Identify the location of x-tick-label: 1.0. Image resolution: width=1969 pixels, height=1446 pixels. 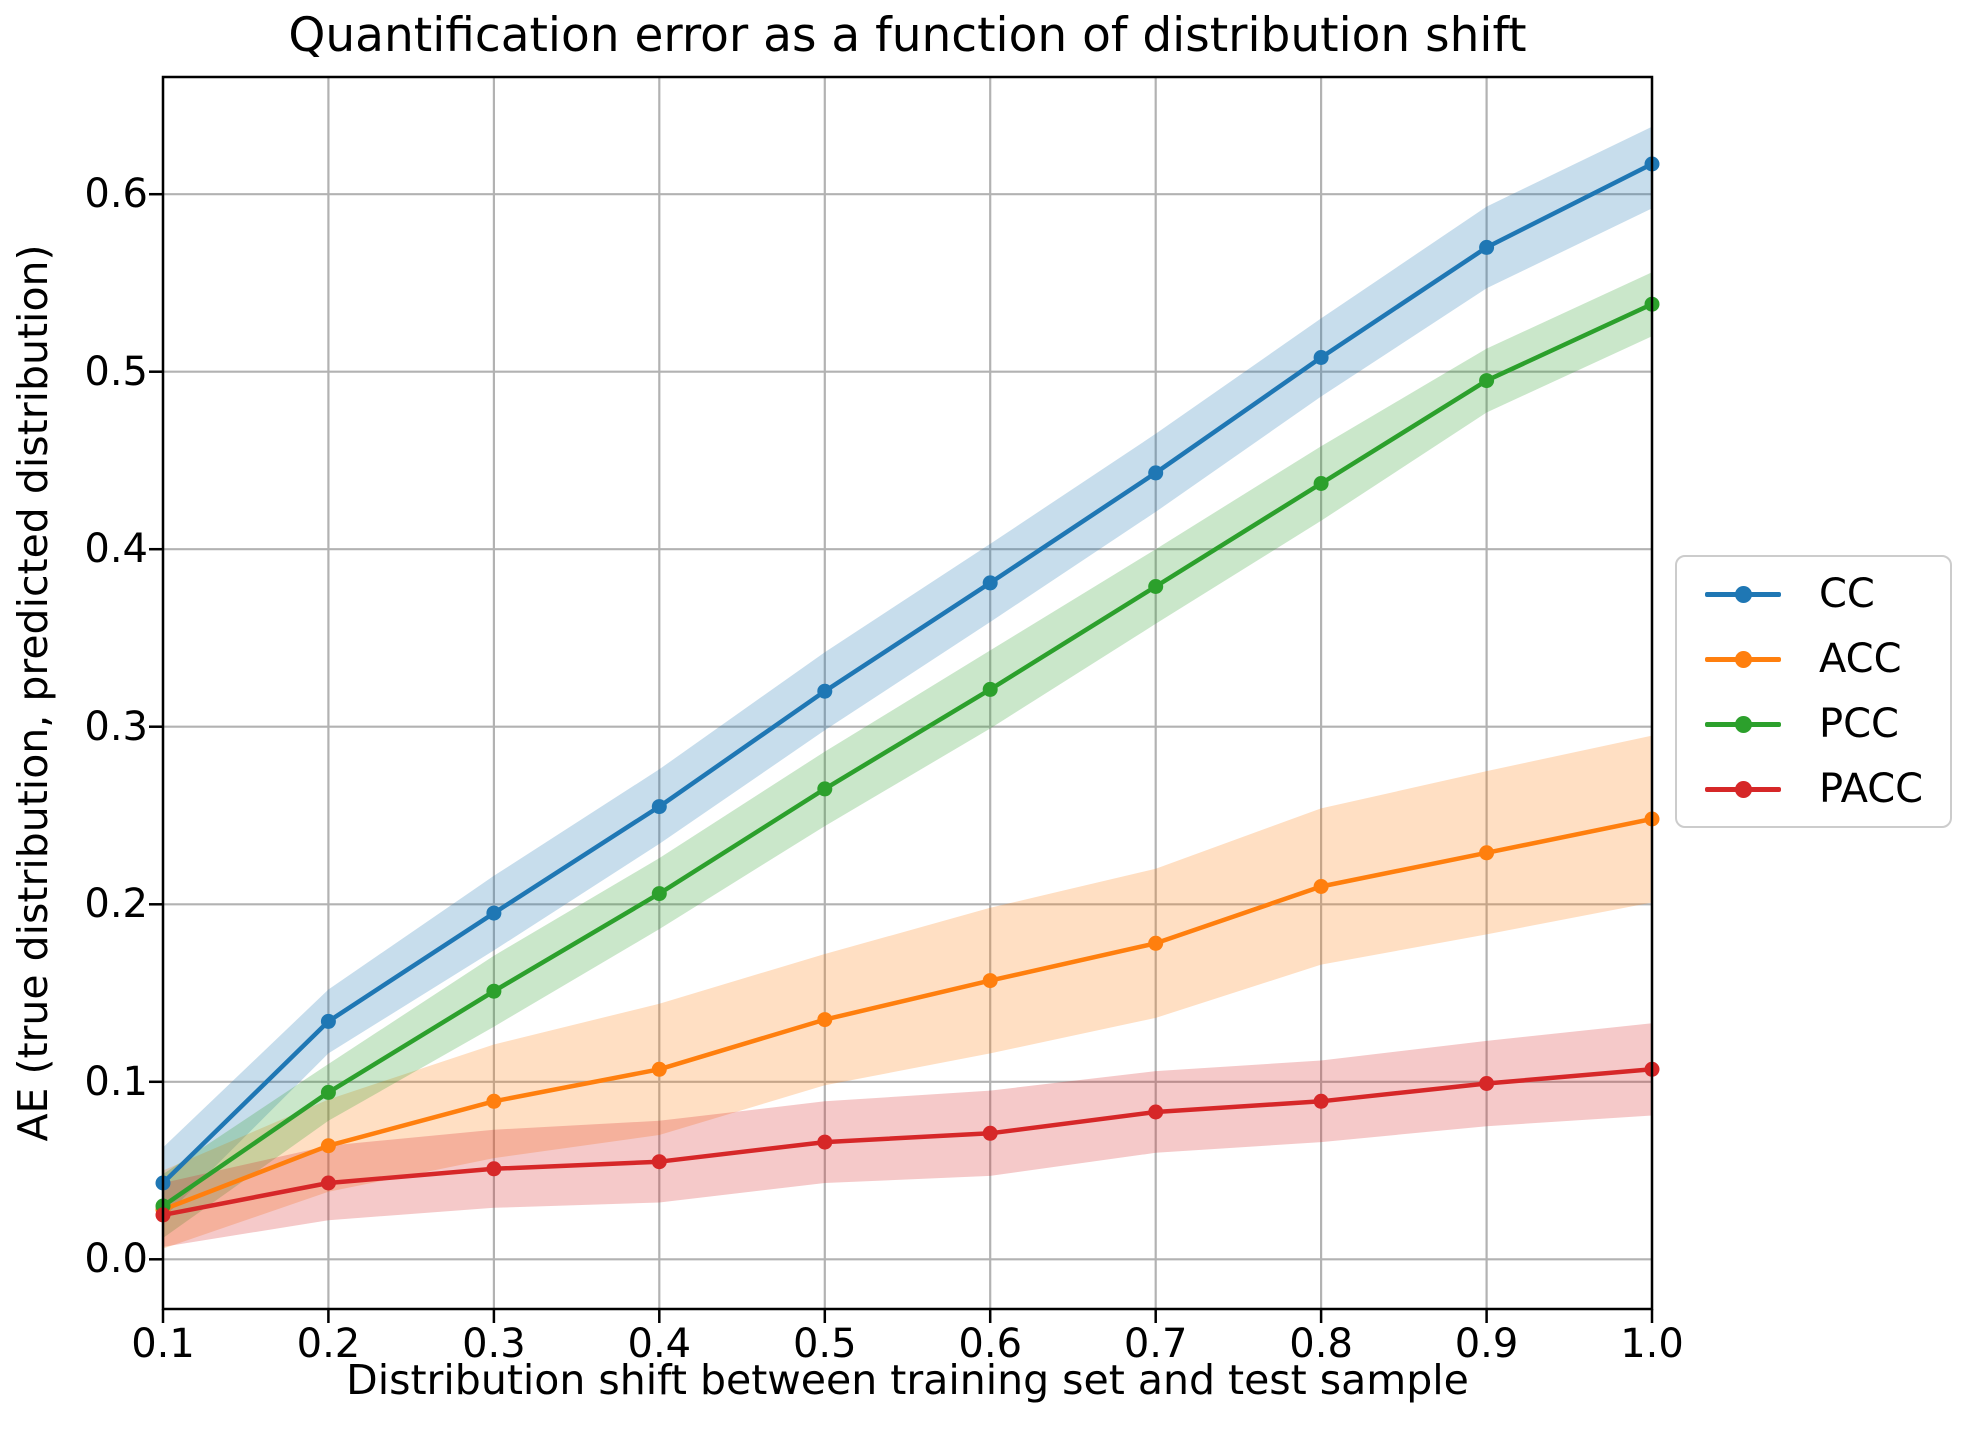
(1652, 1344).